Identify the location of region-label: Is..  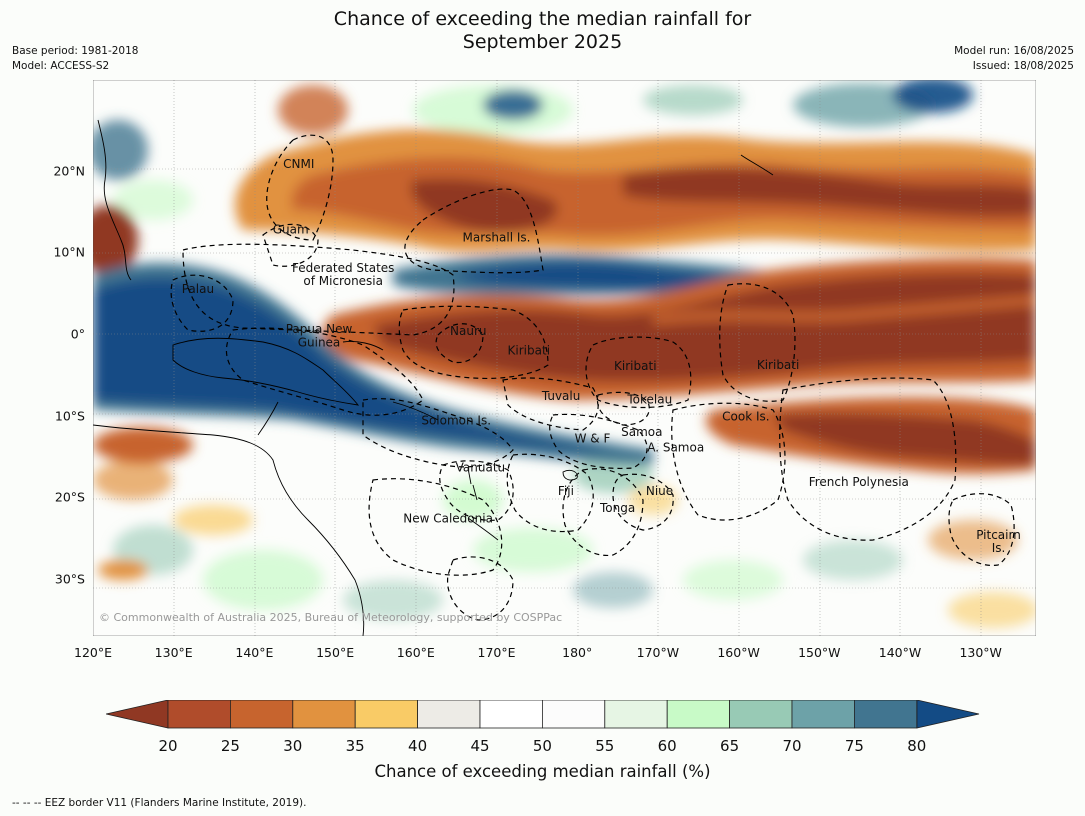
(999, 548).